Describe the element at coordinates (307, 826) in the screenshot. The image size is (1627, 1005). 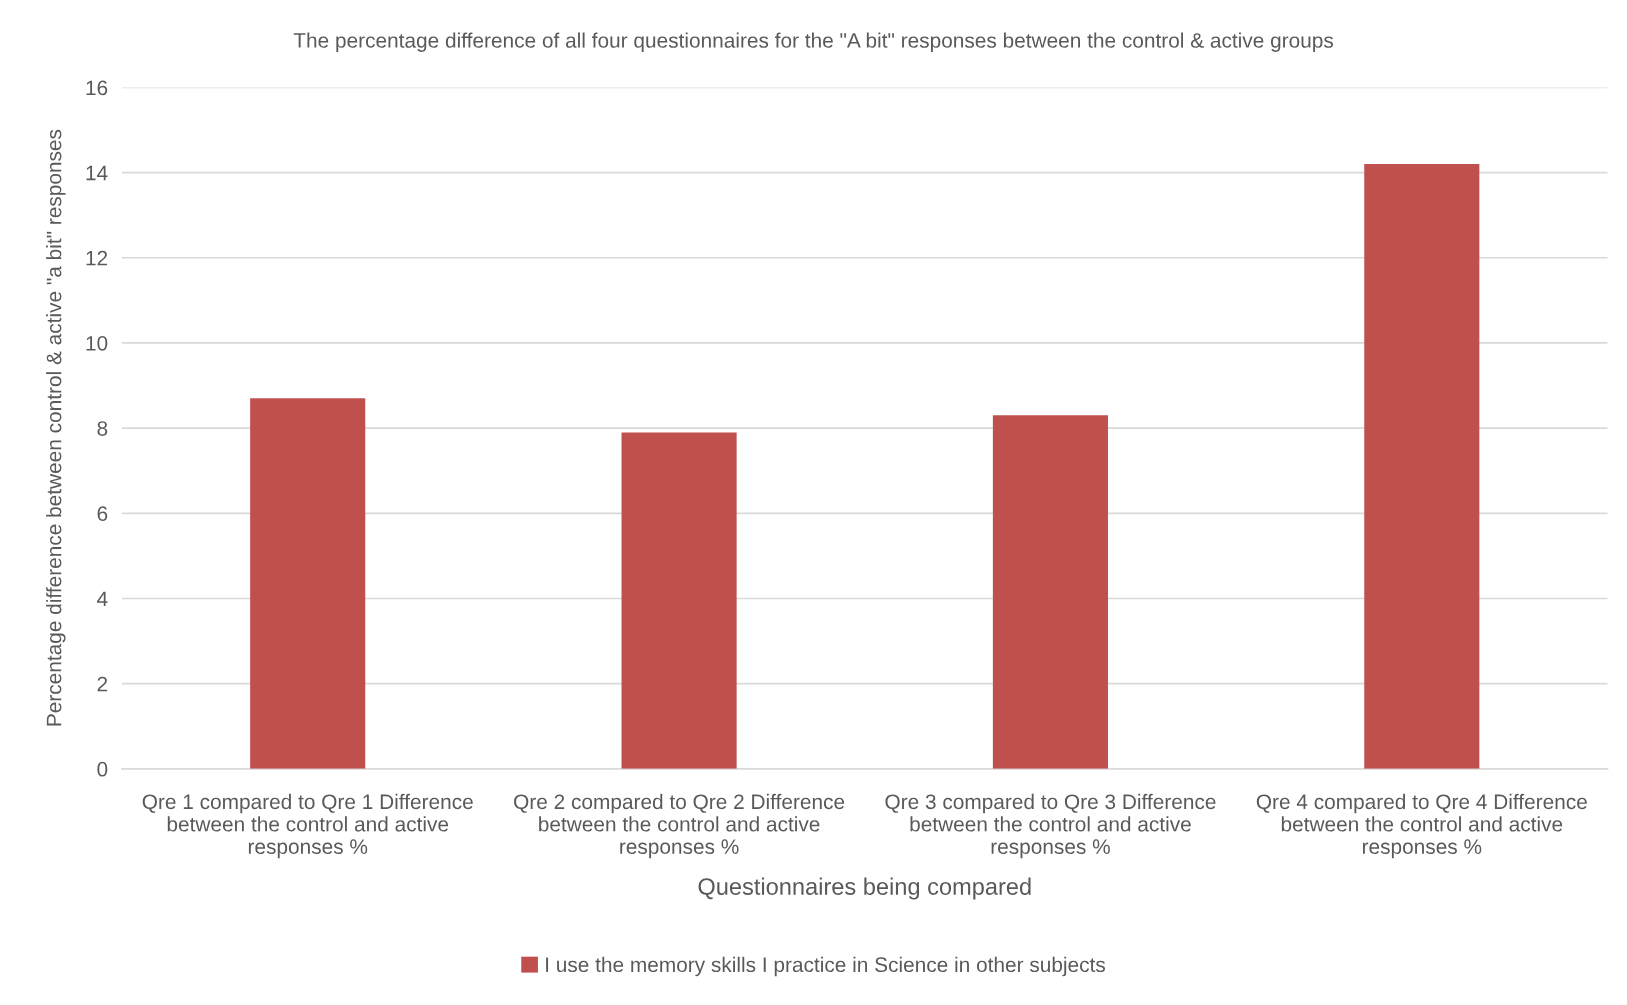
I see `x-tick-label: Qre 1 compared to Qre 1 Difference between the control and active responses %` at that location.